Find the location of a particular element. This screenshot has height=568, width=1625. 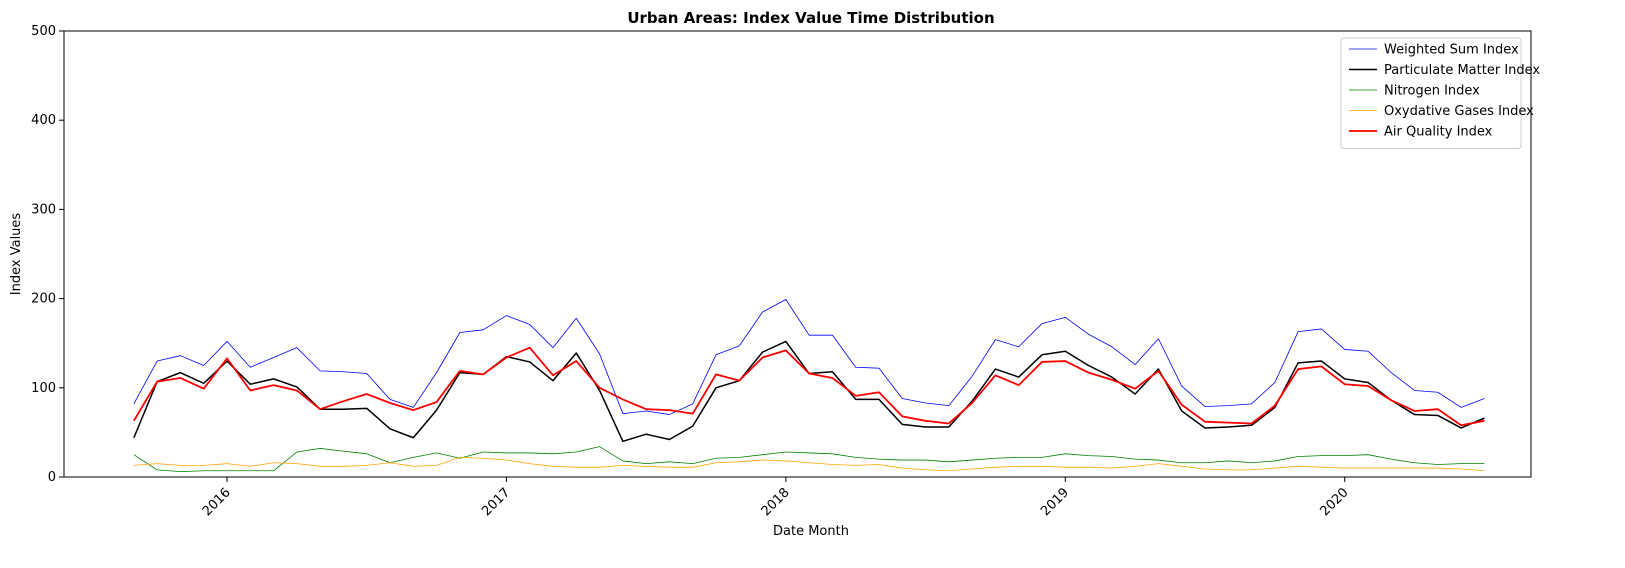

y-tick-label: 300 is located at coordinates (43, 209).